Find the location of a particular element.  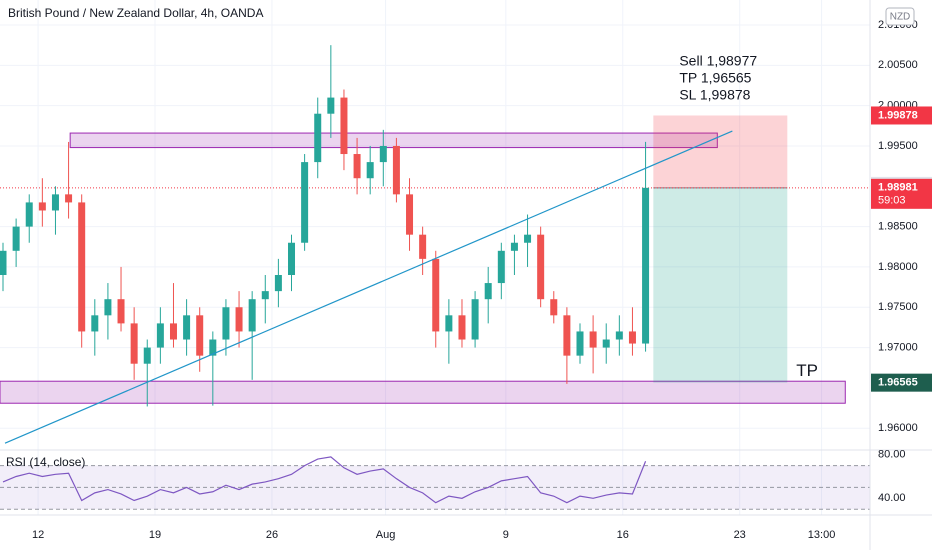

position-label: Sell 1,98977 is located at coordinates (718, 61).